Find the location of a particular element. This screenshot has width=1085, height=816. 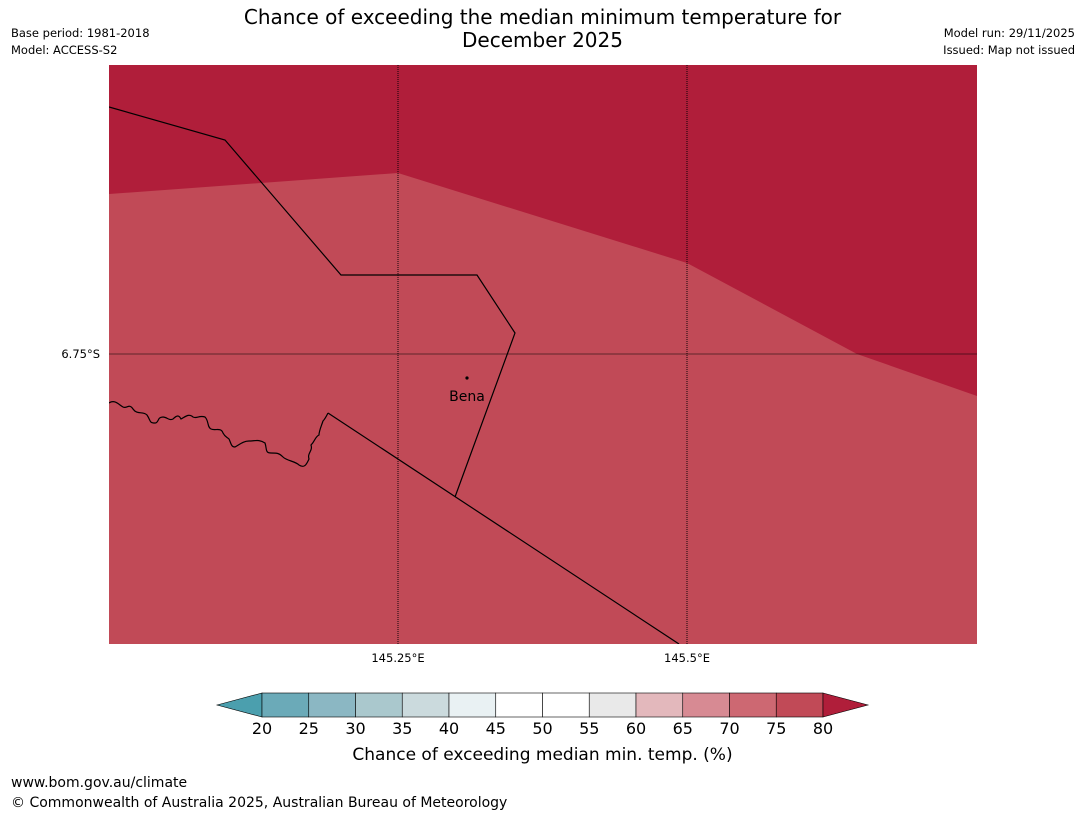

lon-label-145-25: 145.25°E is located at coordinates (398, 658).